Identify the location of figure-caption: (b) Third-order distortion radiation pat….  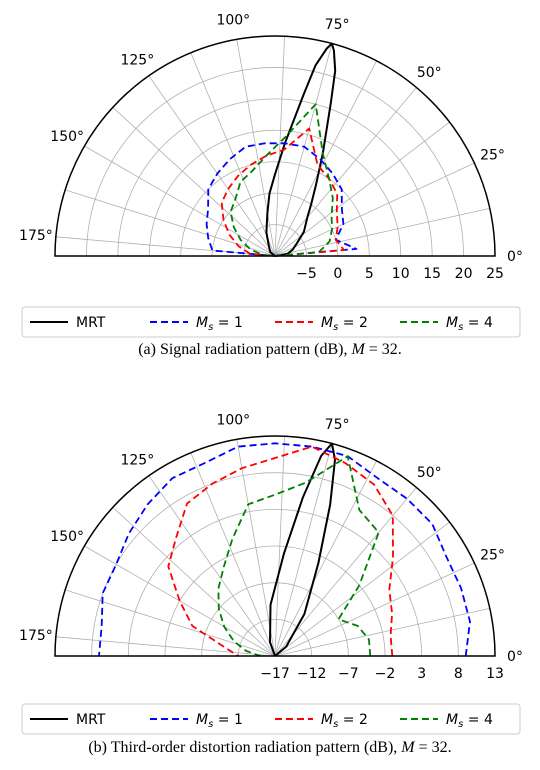
(269, 747).